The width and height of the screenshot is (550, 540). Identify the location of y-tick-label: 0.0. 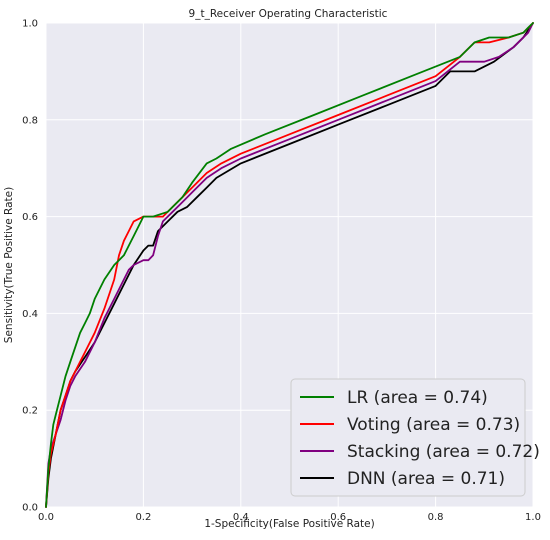
(30, 508).